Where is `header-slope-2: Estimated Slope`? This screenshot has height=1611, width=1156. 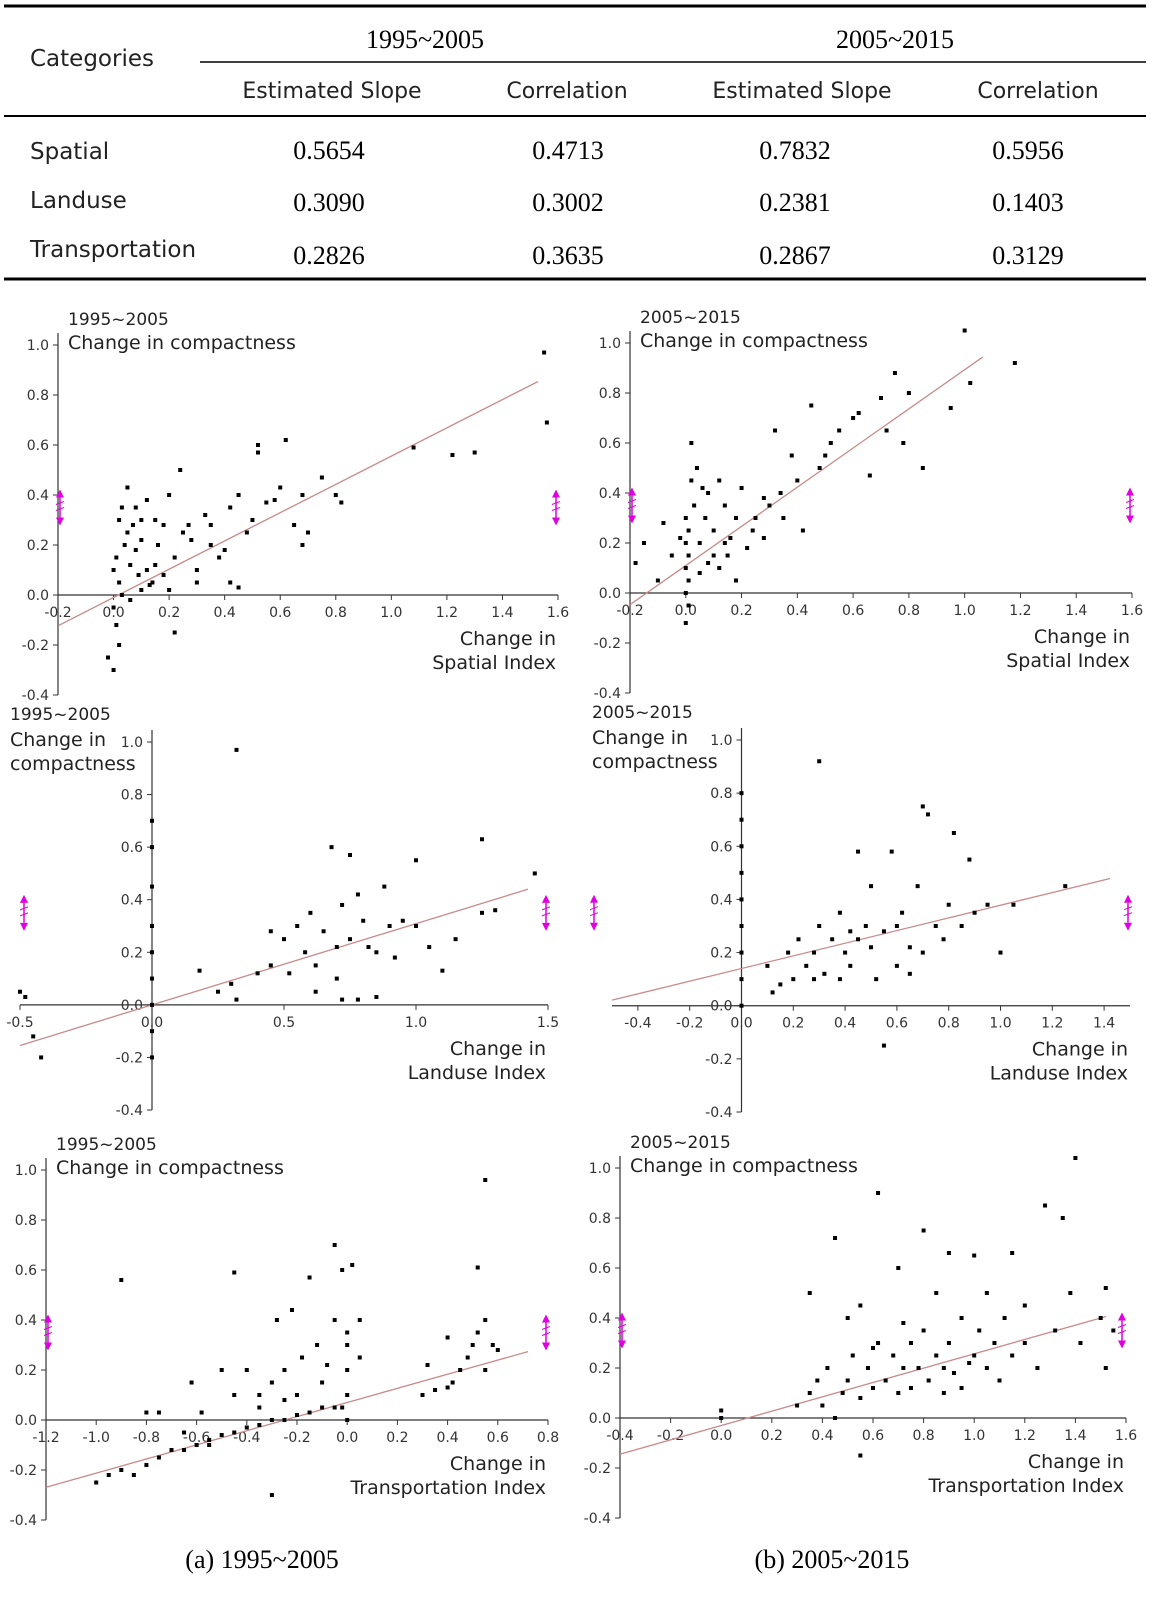 header-slope-2: Estimated Slope is located at coordinates (801, 91).